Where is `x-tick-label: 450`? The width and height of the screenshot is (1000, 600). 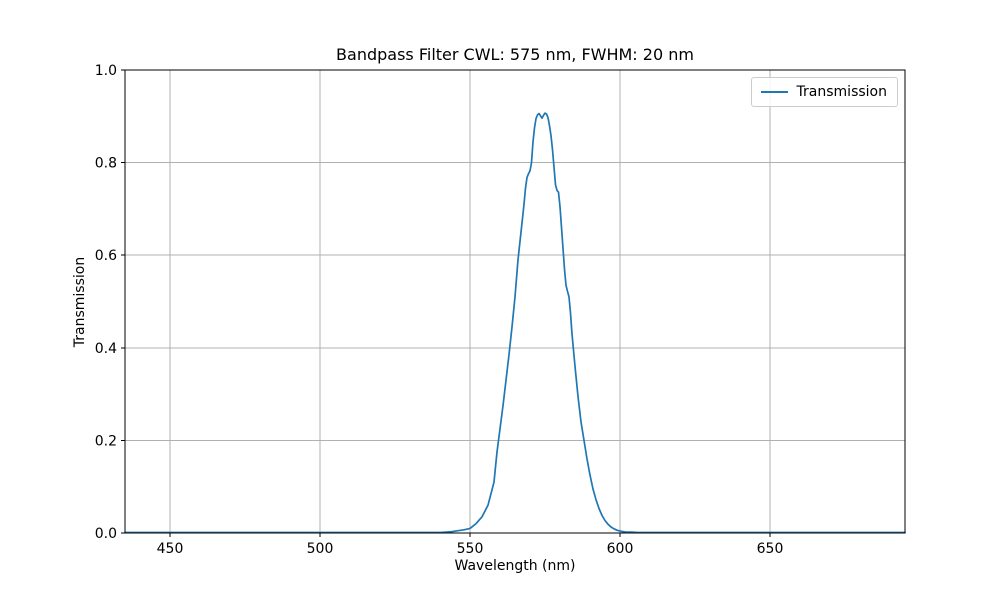 x-tick-label: 450 is located at coordinates (170, 549).